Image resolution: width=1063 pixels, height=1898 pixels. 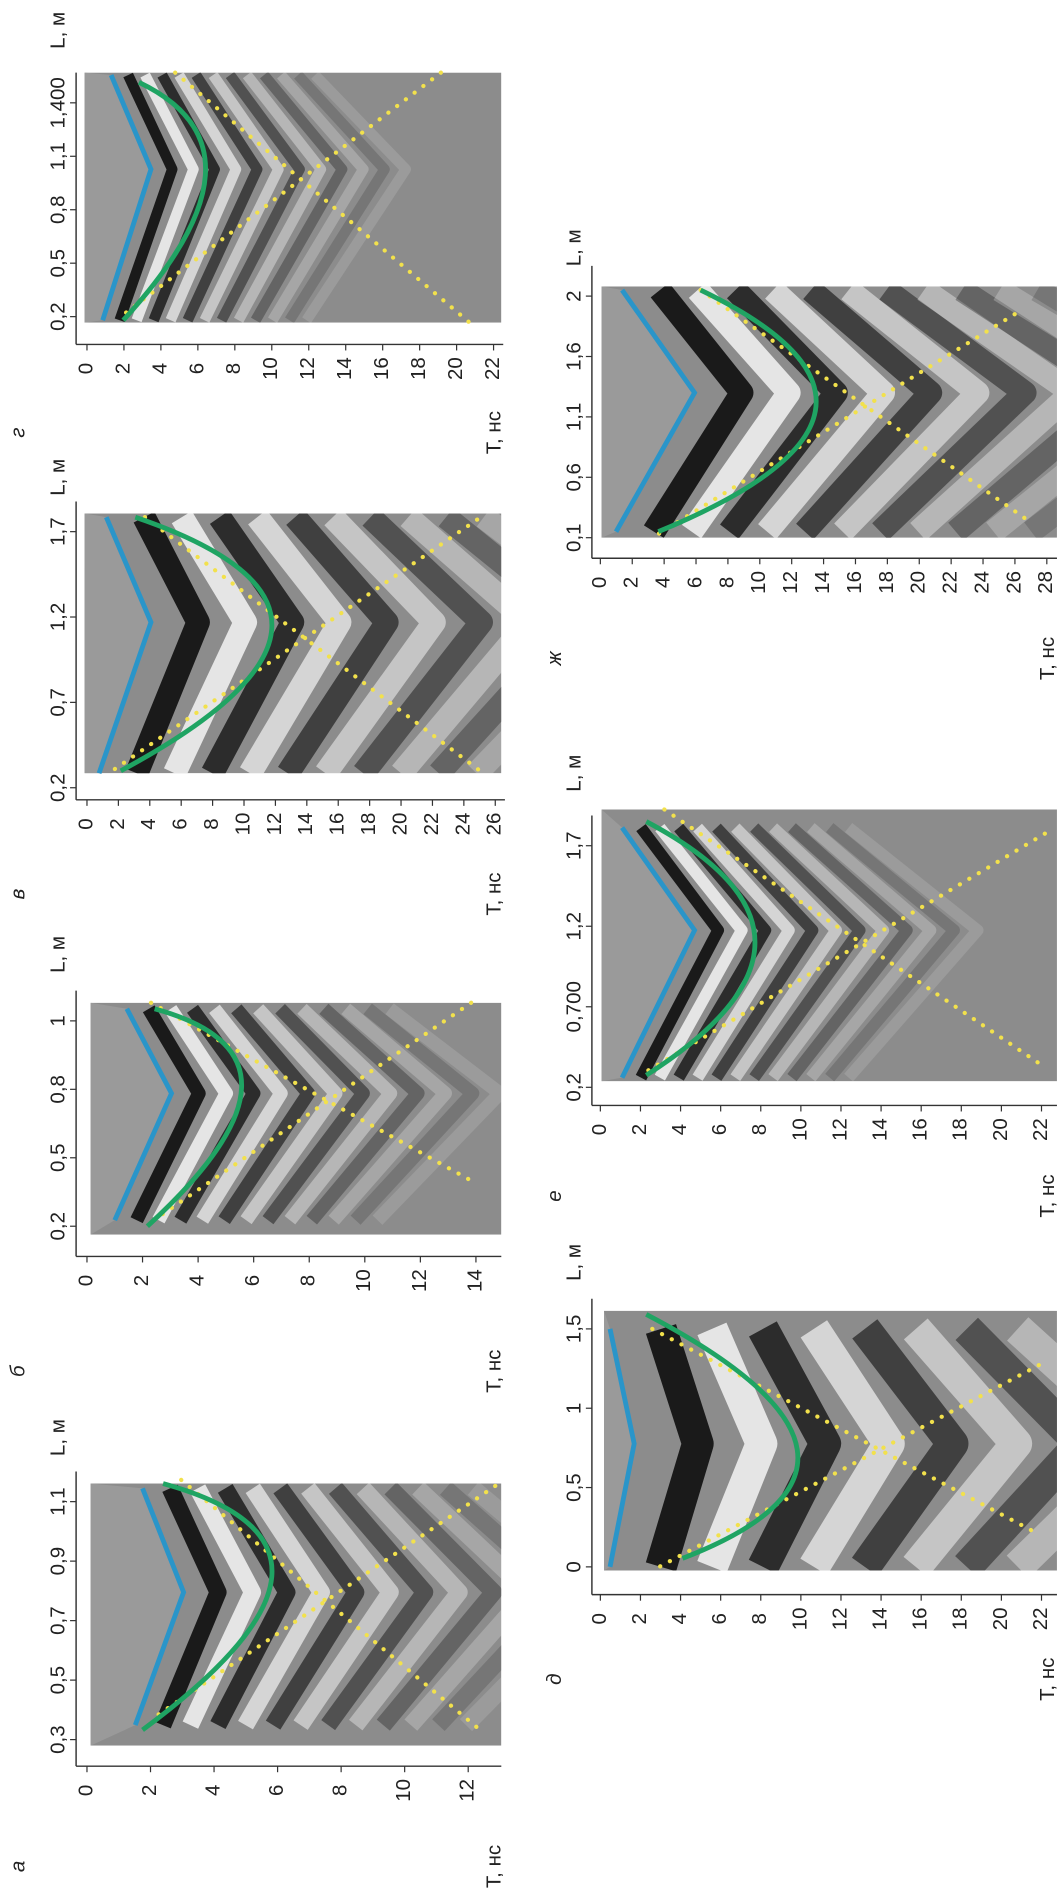 What do you see at coordinates (58, 1739) in the screenshot?
I see `l-tick-label: 0,3` at bounding box center [58, 1739].